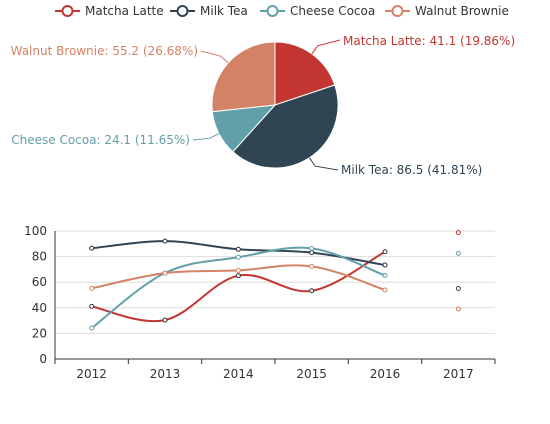  I want to click on pie-slice-label: Matcha Latte: 41.1 (19.86%), so click(429, 41).